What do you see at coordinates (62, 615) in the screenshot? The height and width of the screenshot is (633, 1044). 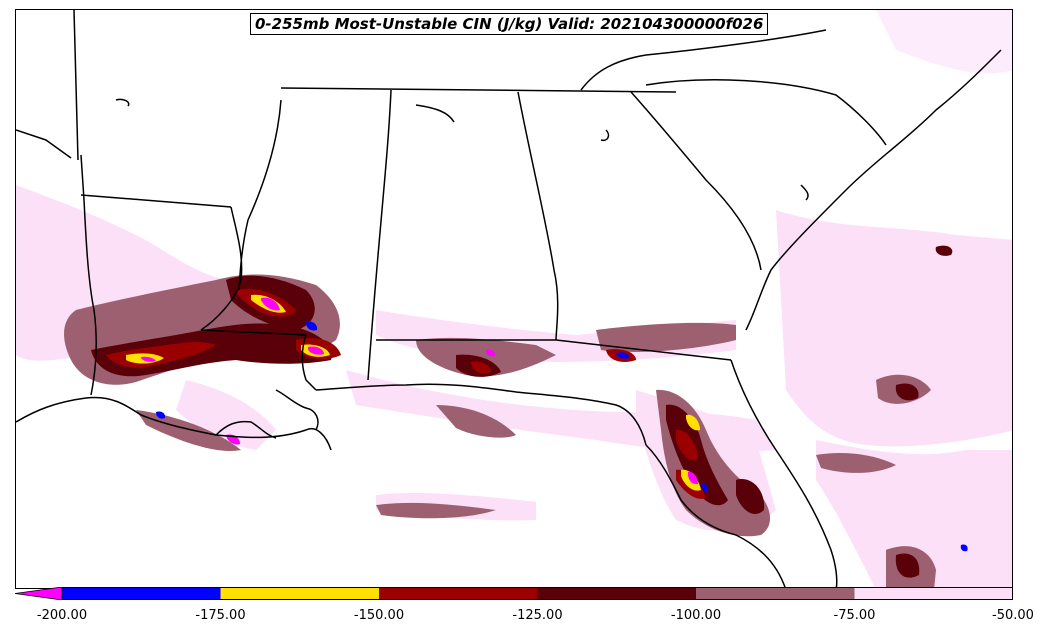 I see `colorbar-tick-label: -200.00` at bounding box center [62, 615].